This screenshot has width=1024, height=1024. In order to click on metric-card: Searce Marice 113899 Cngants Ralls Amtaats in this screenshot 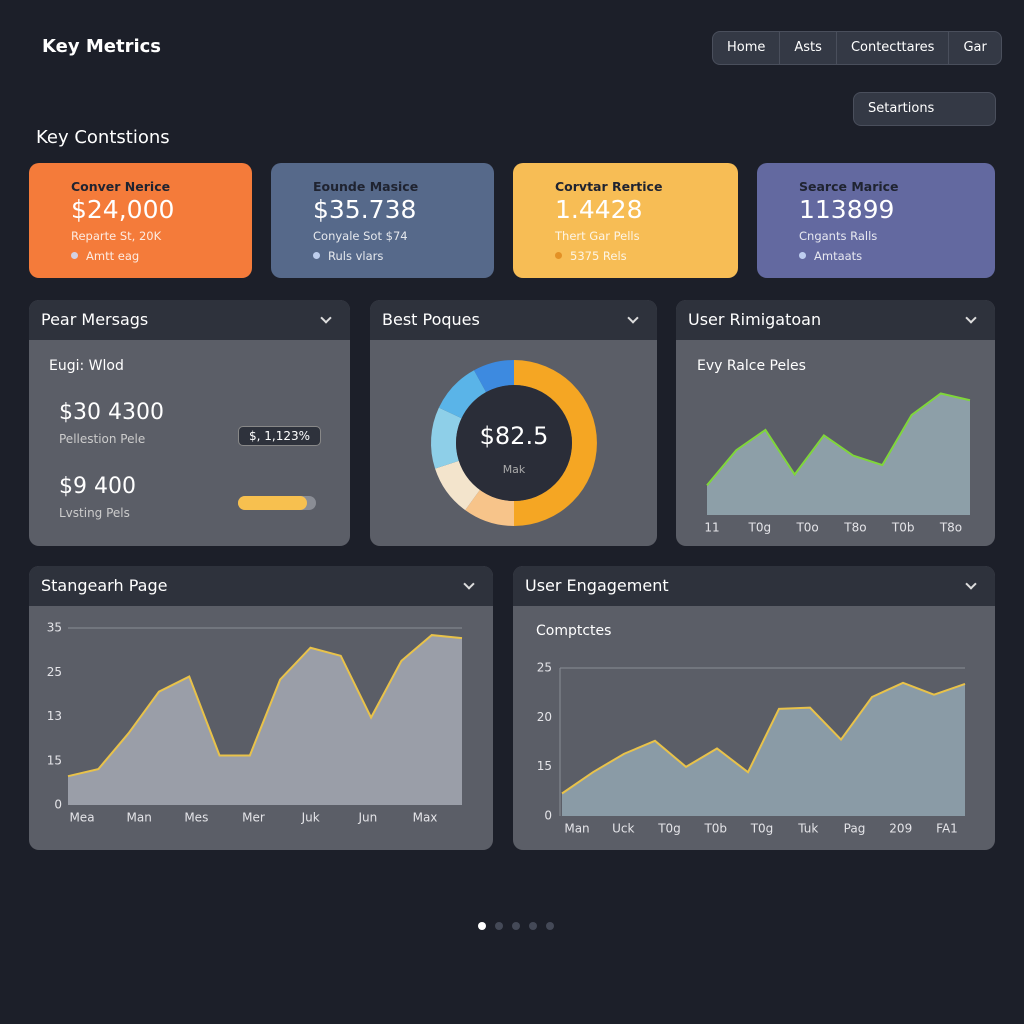, I will do `click(876, 220)`.